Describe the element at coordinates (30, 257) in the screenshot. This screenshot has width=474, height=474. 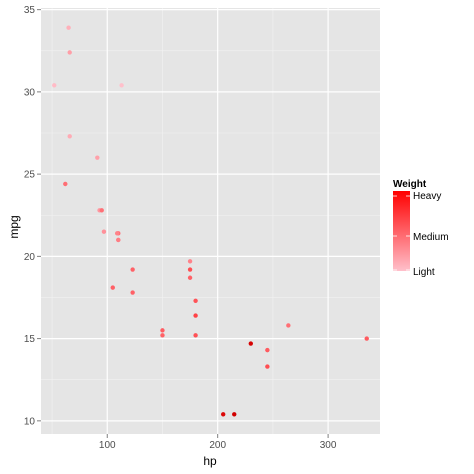
I see `y-tick-label: 20` at that location.